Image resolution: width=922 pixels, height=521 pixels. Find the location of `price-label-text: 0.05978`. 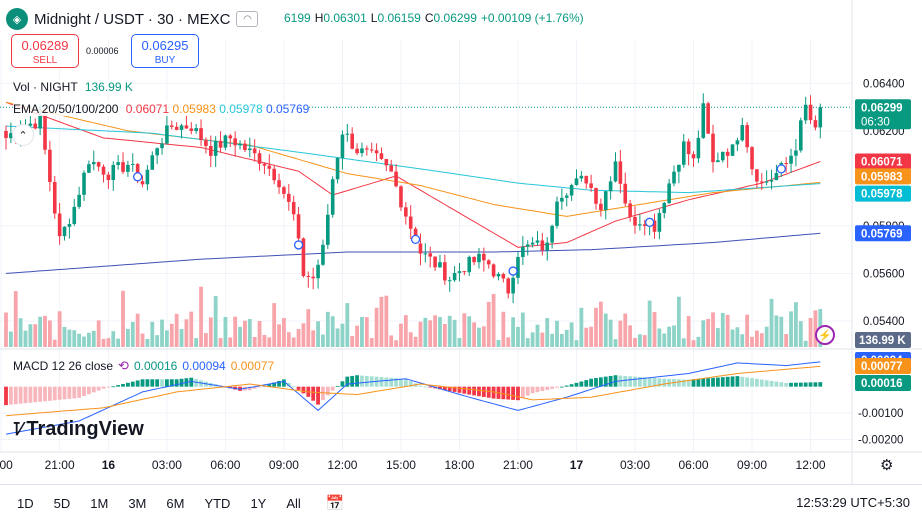

price-label-text: 0.05978 is located at coordinates (882, 195).